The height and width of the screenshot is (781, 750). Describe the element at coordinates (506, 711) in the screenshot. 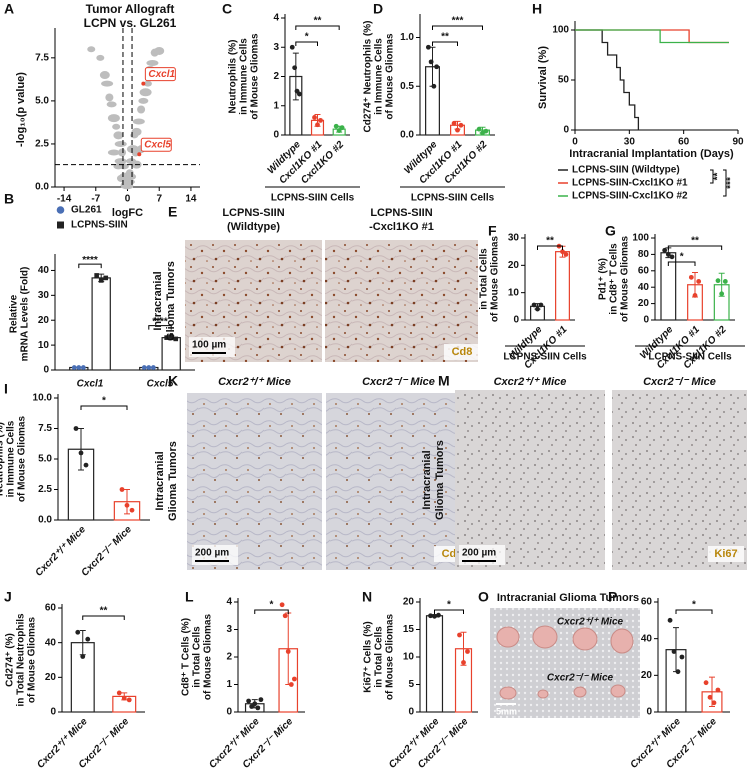

I see `scale-label: 5mm` at that location.